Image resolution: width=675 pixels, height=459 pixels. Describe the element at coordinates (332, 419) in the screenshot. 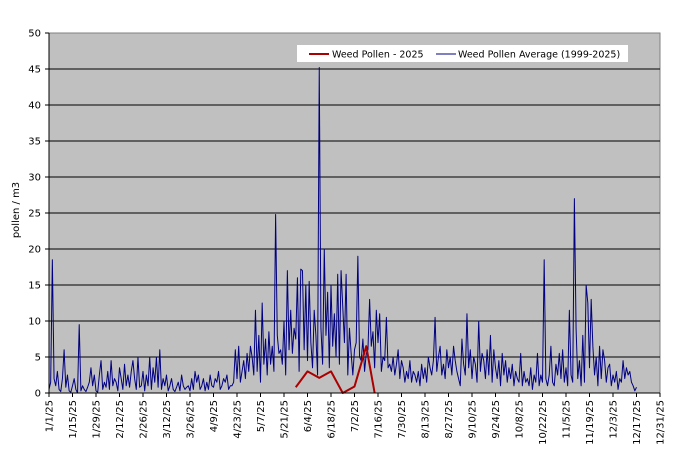

I see `x-tick-label: 6/18/25` at that location.